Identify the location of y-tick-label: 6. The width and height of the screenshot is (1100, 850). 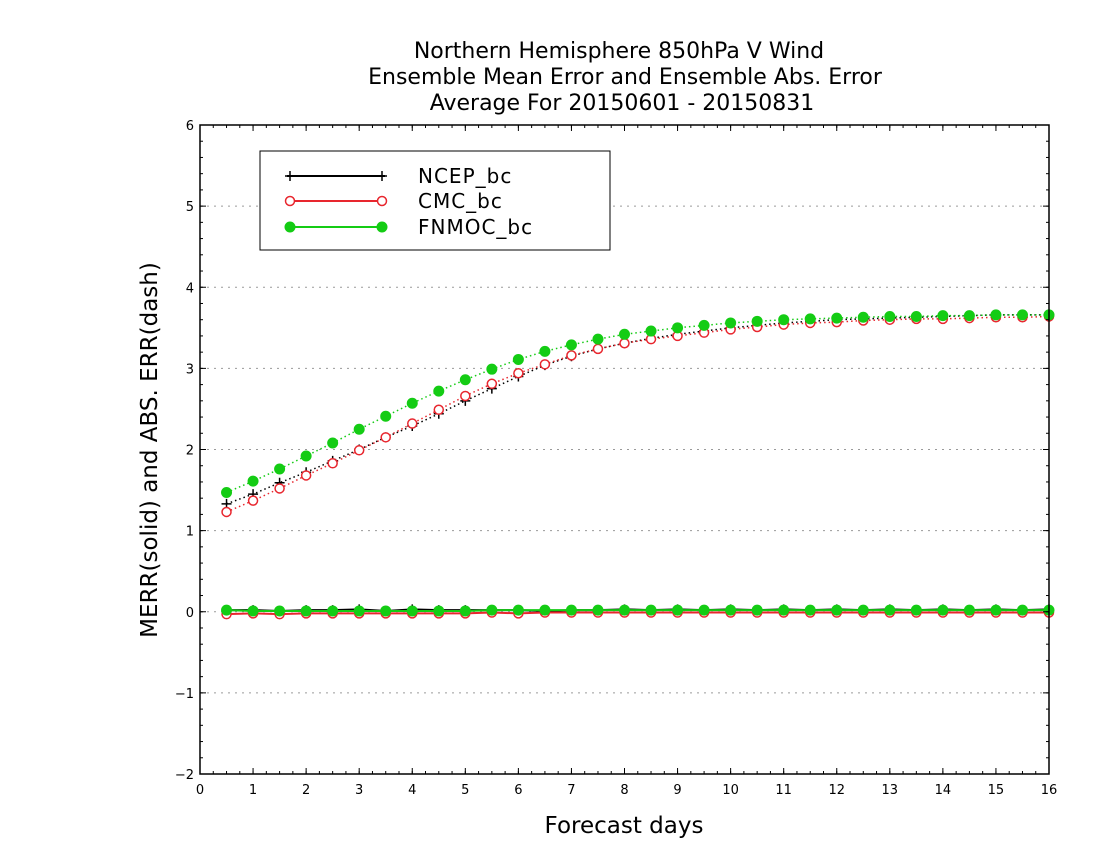
(190, 126).